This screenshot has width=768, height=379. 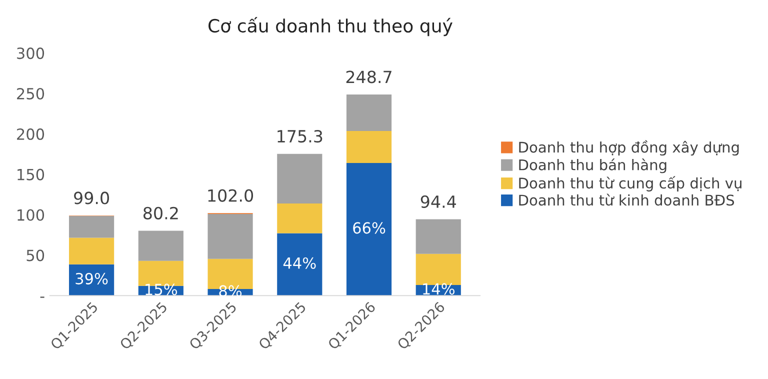 What do you see at coordinates (231, 195) in the screenshot?
I see `total-label: 102.0` at bounding box center [231, 195].